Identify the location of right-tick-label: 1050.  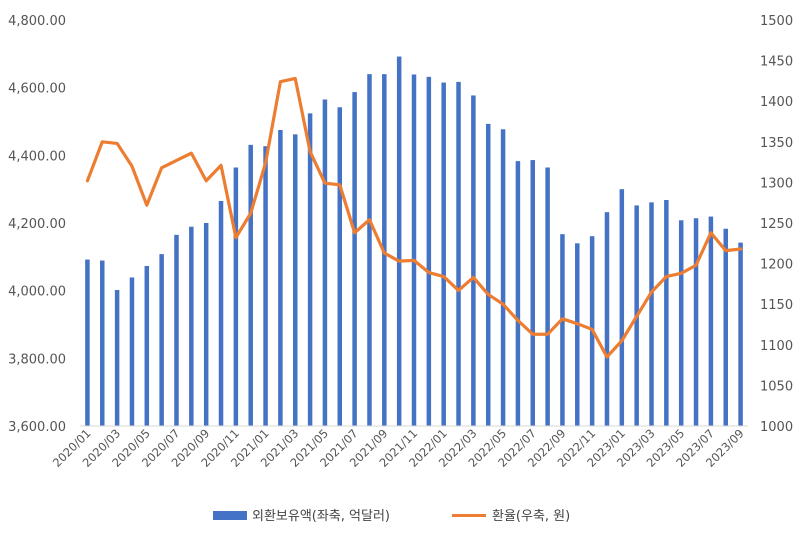
(776, 386).